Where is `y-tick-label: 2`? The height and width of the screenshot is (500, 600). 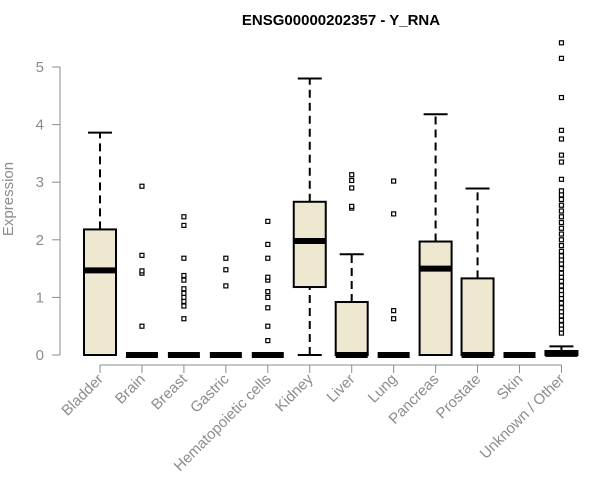
y-tick-label: 2 is located at coordinates (40, 240).